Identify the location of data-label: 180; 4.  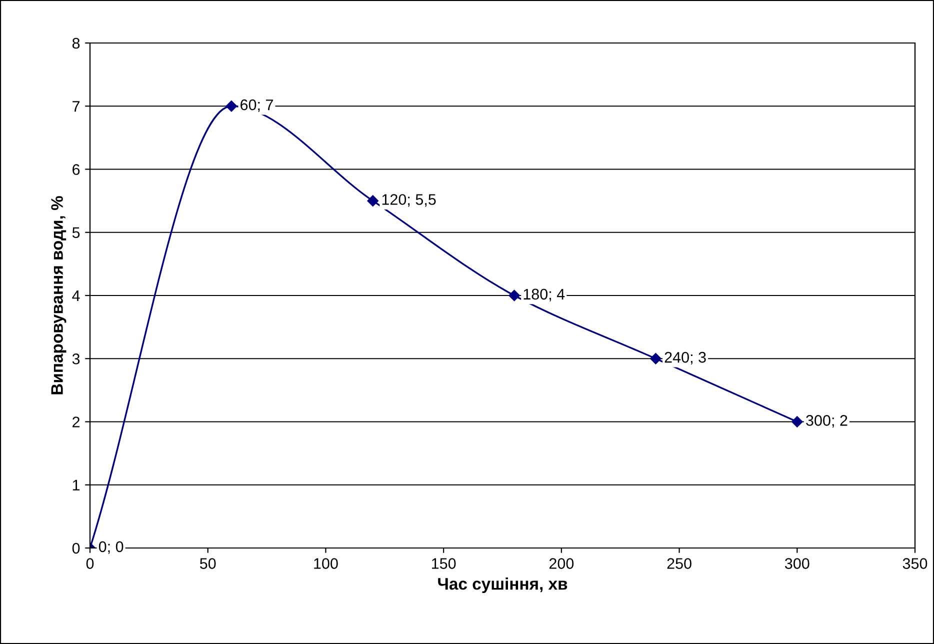
(544, 295).